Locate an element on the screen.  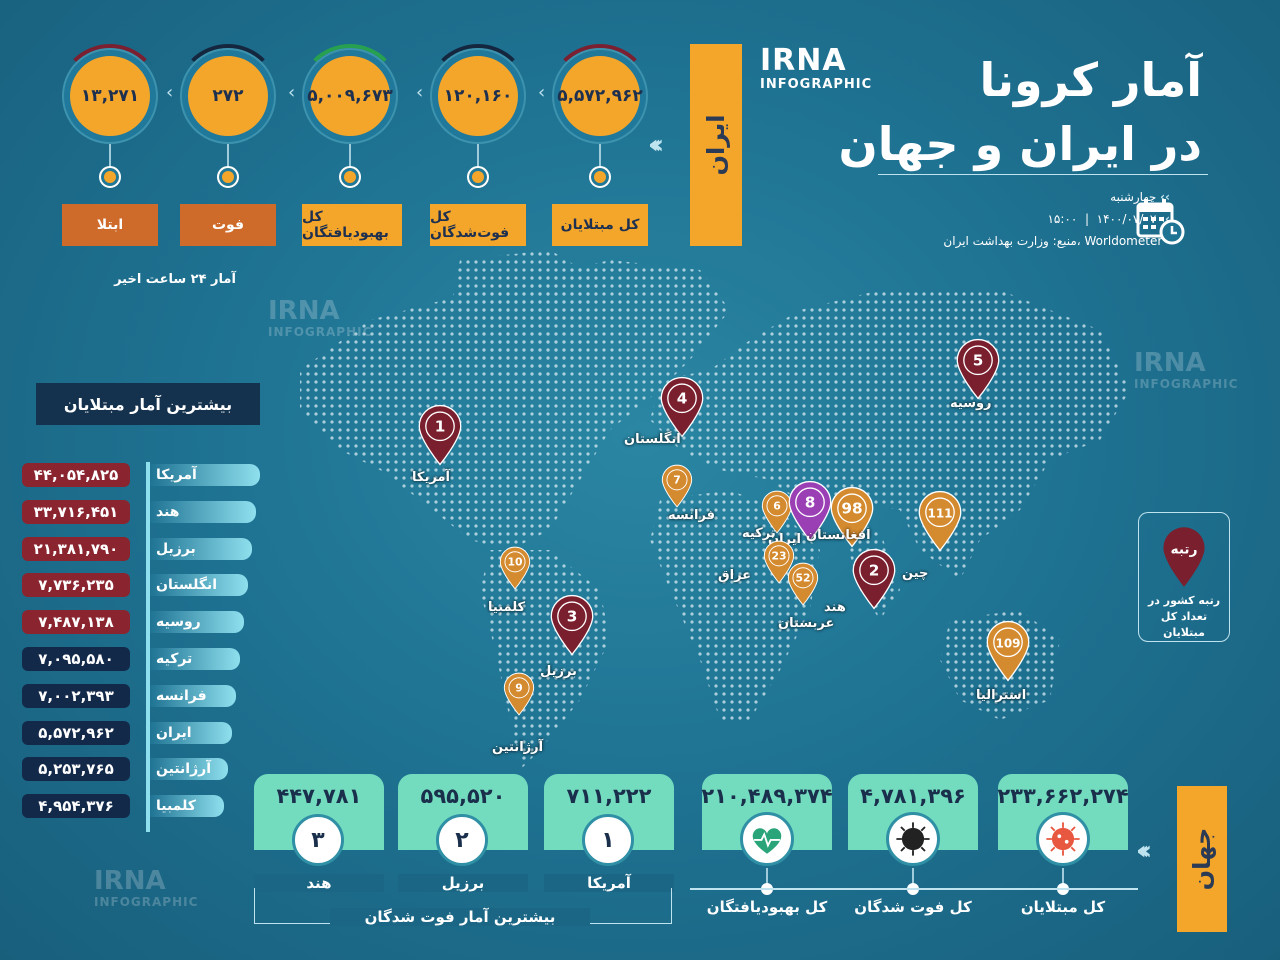
legend-desc: رتبه کشور در تعداد کل مبتلایان is located at coordinates (1184, 616).